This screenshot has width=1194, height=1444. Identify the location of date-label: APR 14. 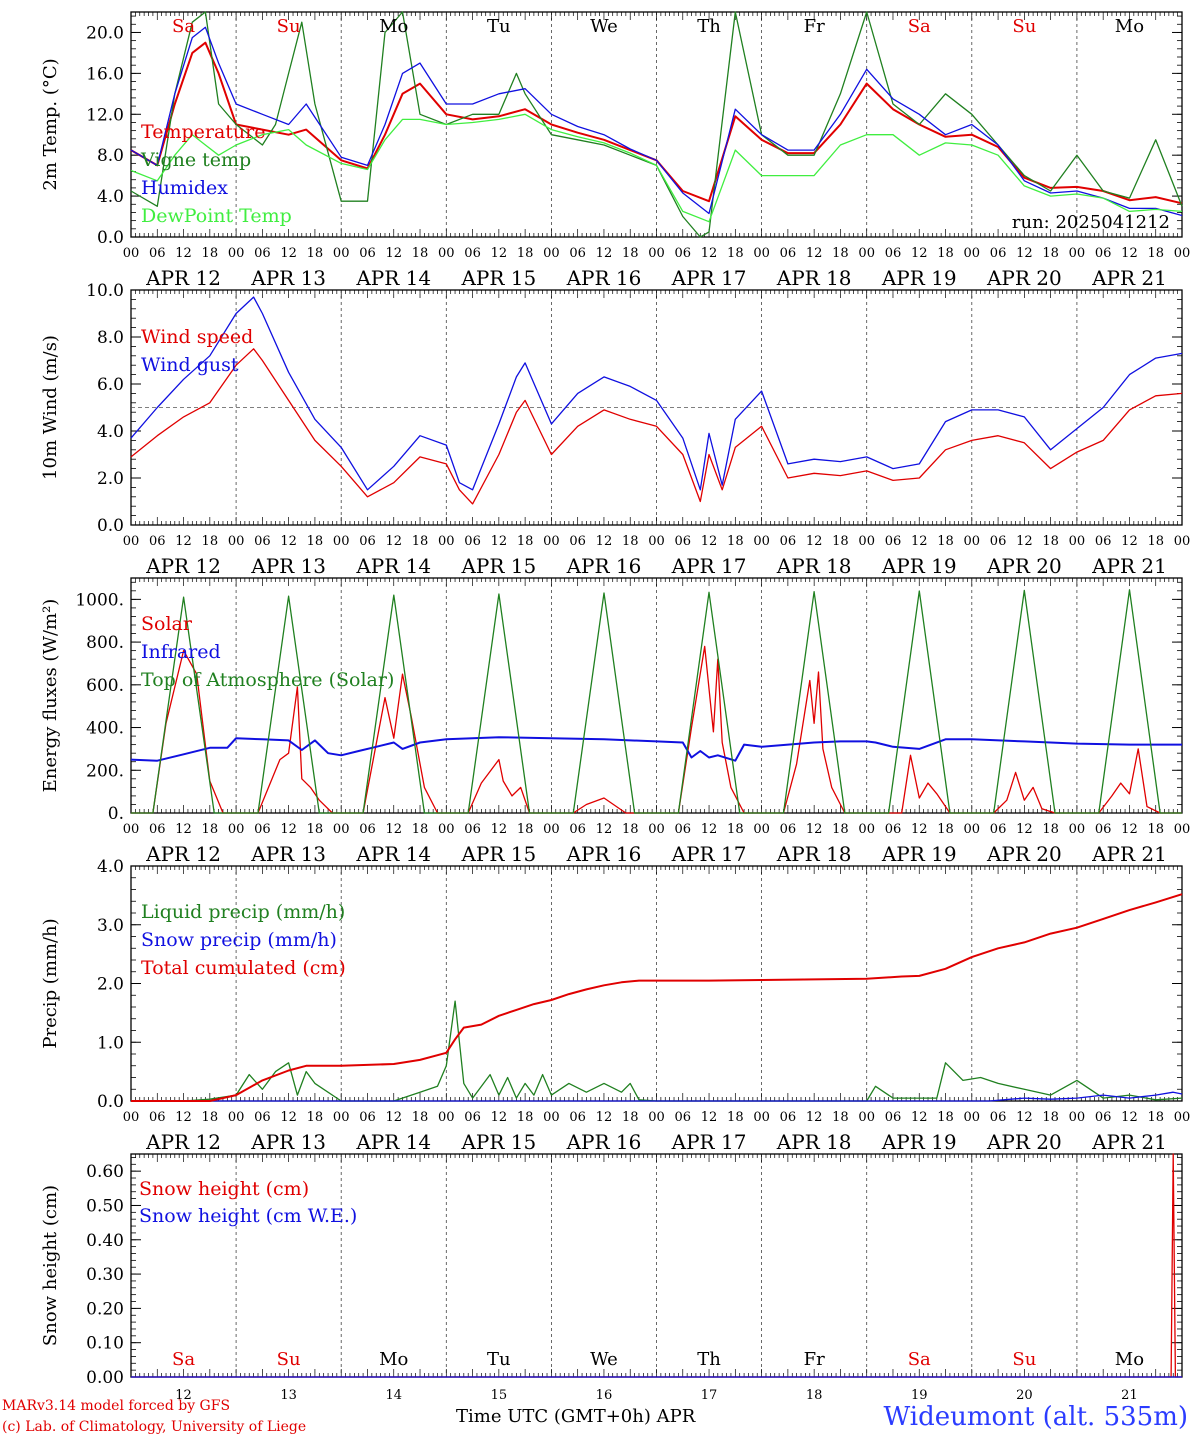
(393, 566).